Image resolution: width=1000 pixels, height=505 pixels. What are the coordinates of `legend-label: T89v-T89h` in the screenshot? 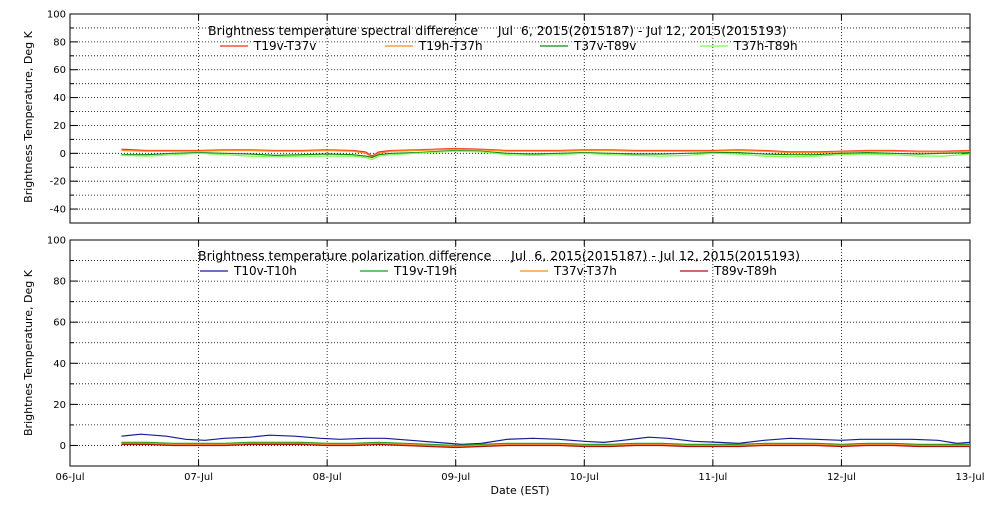 It's located at (745, 271).